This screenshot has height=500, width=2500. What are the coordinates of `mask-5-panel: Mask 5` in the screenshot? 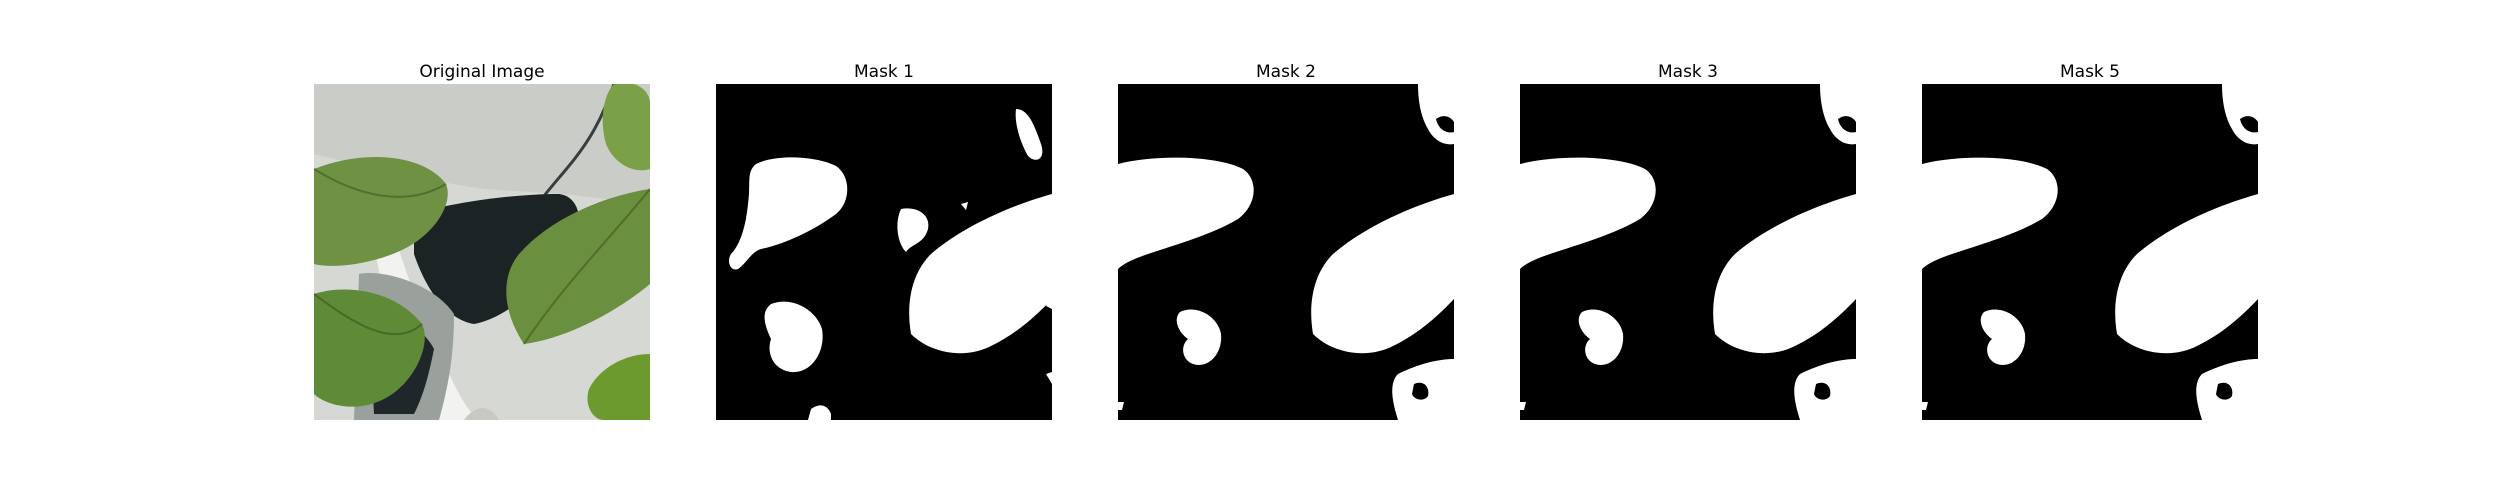 It's located at (2090, 240).